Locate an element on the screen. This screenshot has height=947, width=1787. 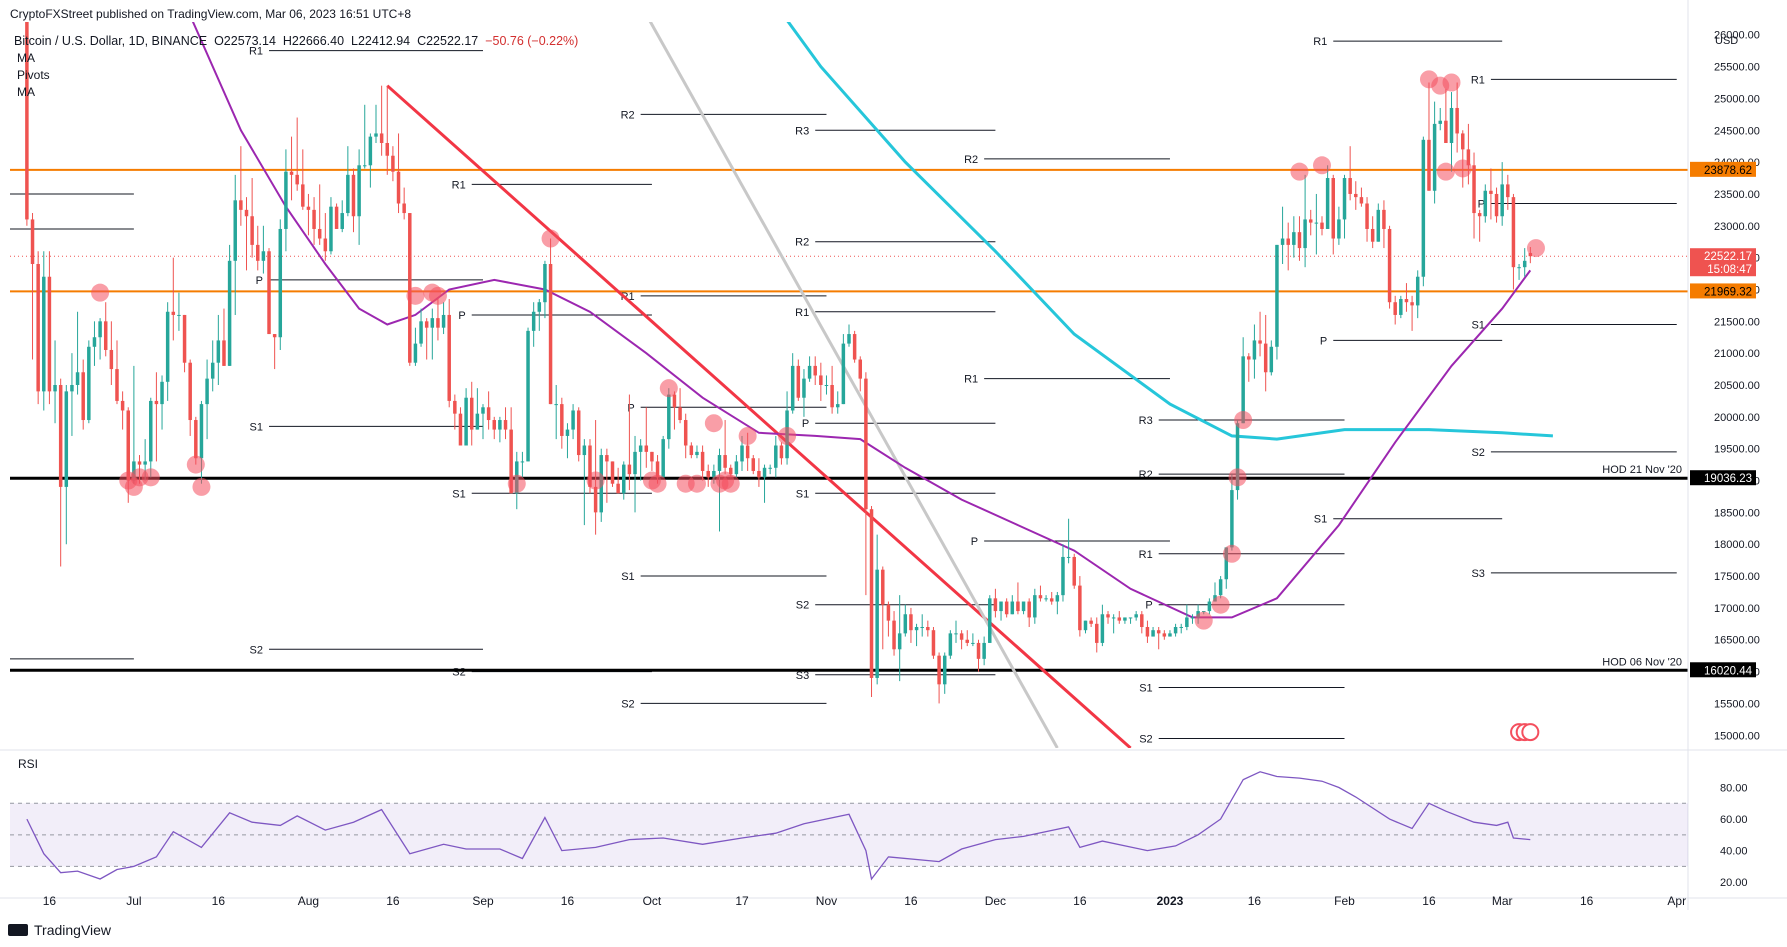
y-tick-label: 23500.00 is located at coordinates (1737, 195).